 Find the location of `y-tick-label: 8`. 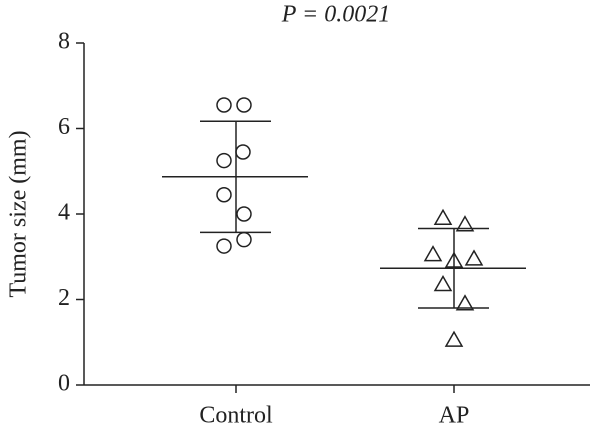

y-tick-label: 8 is located at coordinates (64, 42).